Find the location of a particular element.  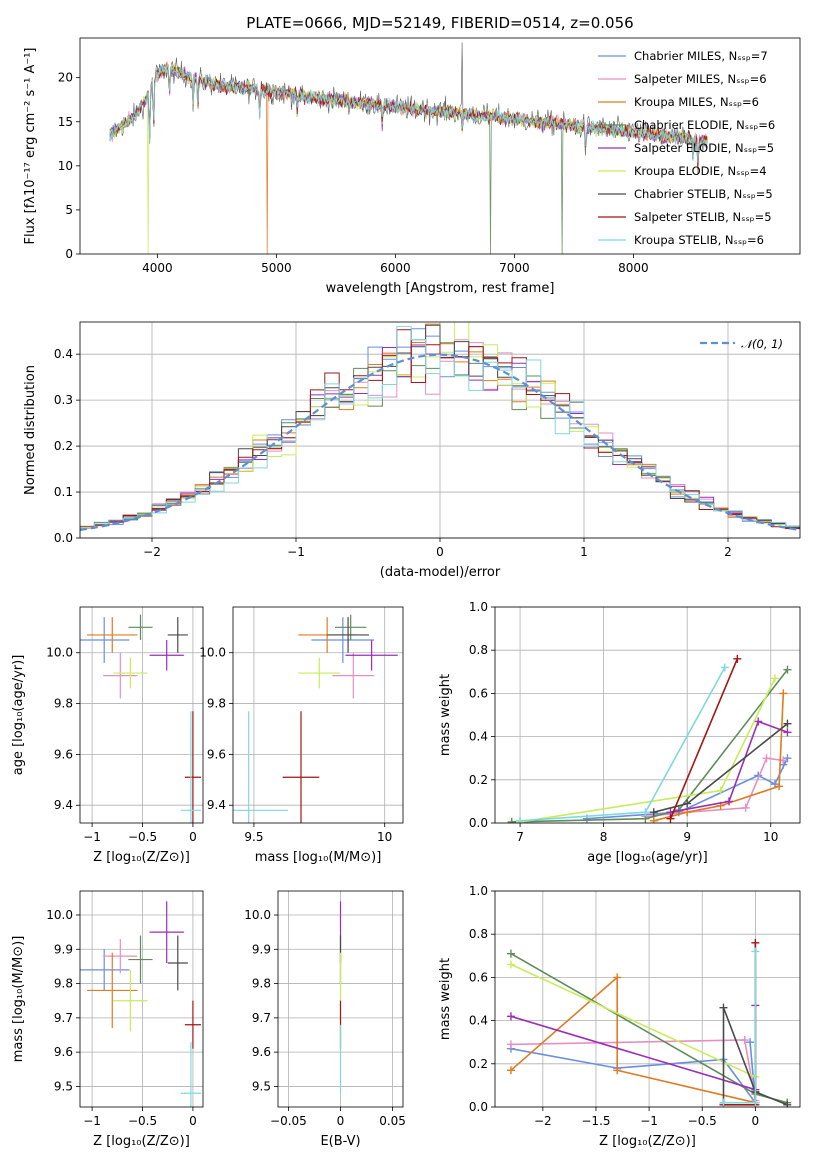

x-tick-label: 8000 is located at coordinates (633, 268).